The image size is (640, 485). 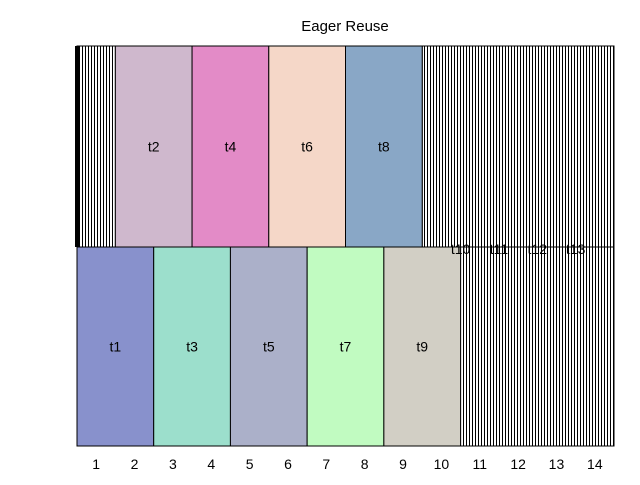 I want to click on label-t6: t6, so click(x=307, y=147).